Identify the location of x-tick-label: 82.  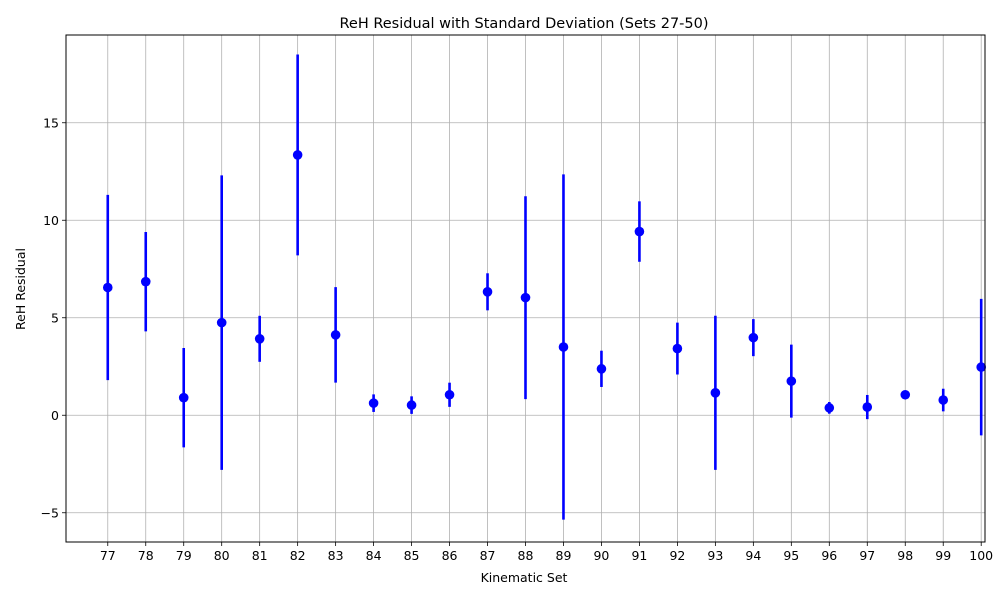
(298, 555).